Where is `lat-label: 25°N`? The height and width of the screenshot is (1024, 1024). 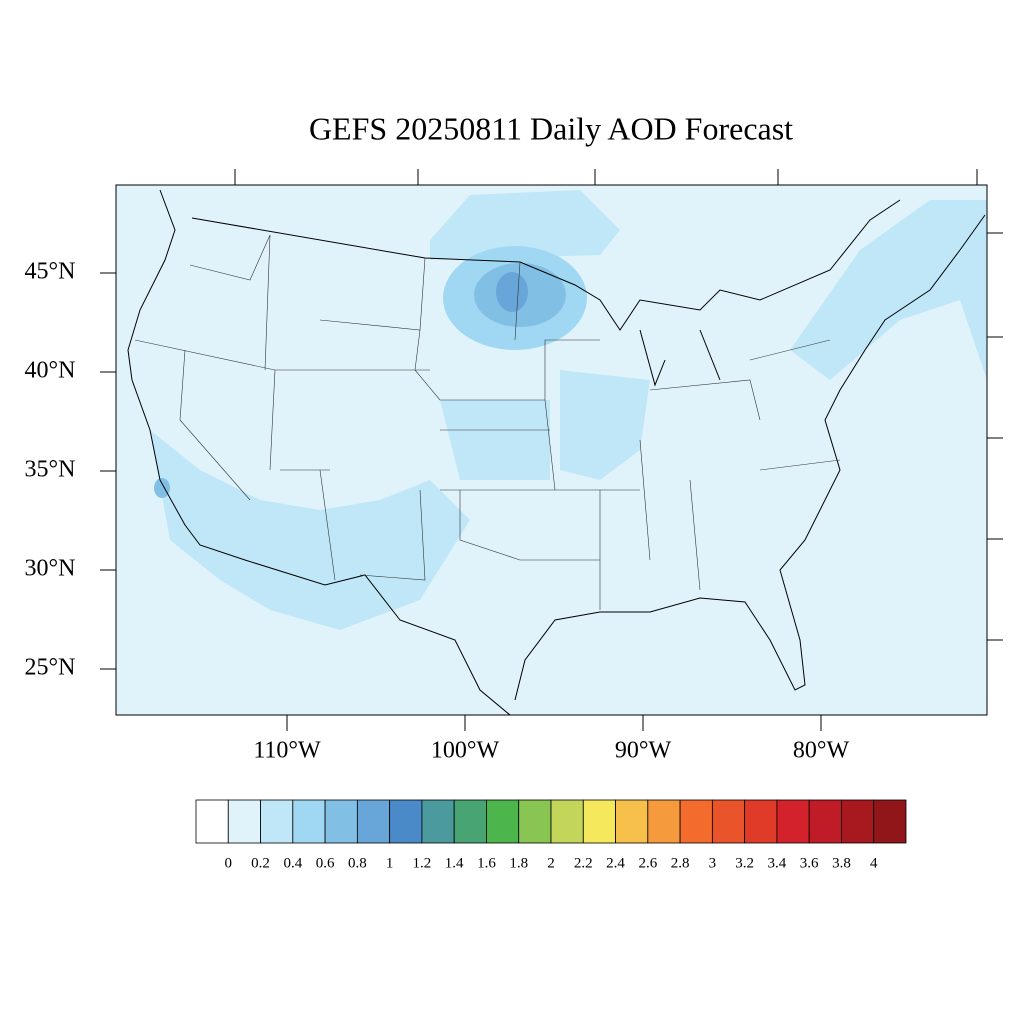
lat-label: 25°N is located at coordinates (50, 668).